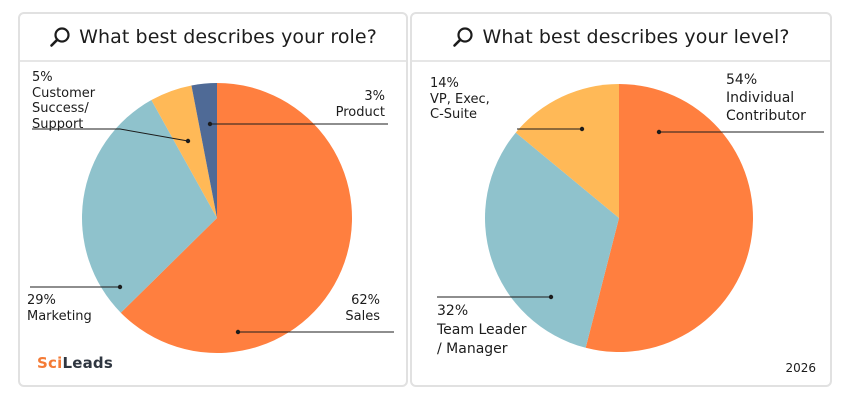 This screenshot has height=419, width=850. Describe the element at coordinates (362, 316) in the screenshot. I see `sales-name: Sales` at that location.